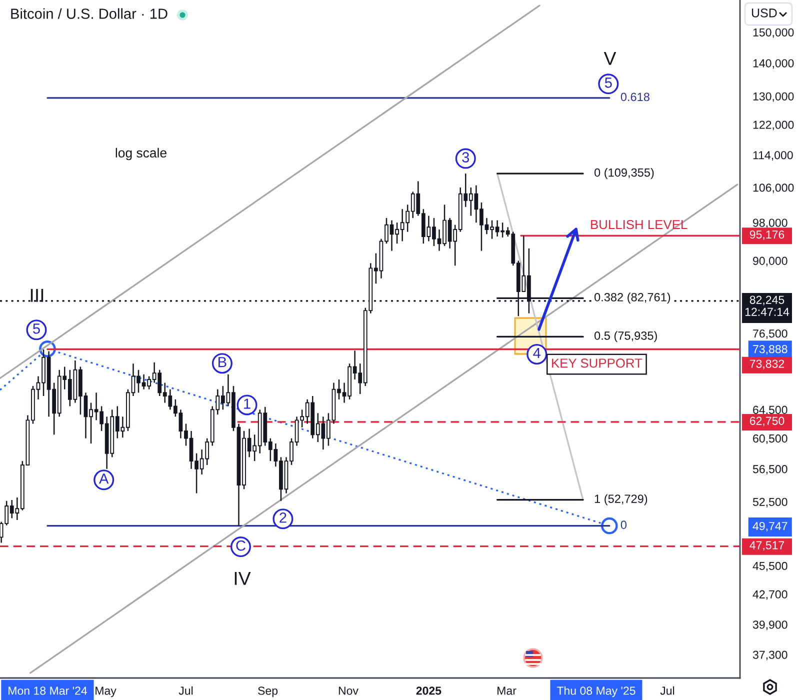 Image resolution: width=800 pixels, height=700 pixels. I want to click on y-tick-label: 73,888, so click(770, 350).